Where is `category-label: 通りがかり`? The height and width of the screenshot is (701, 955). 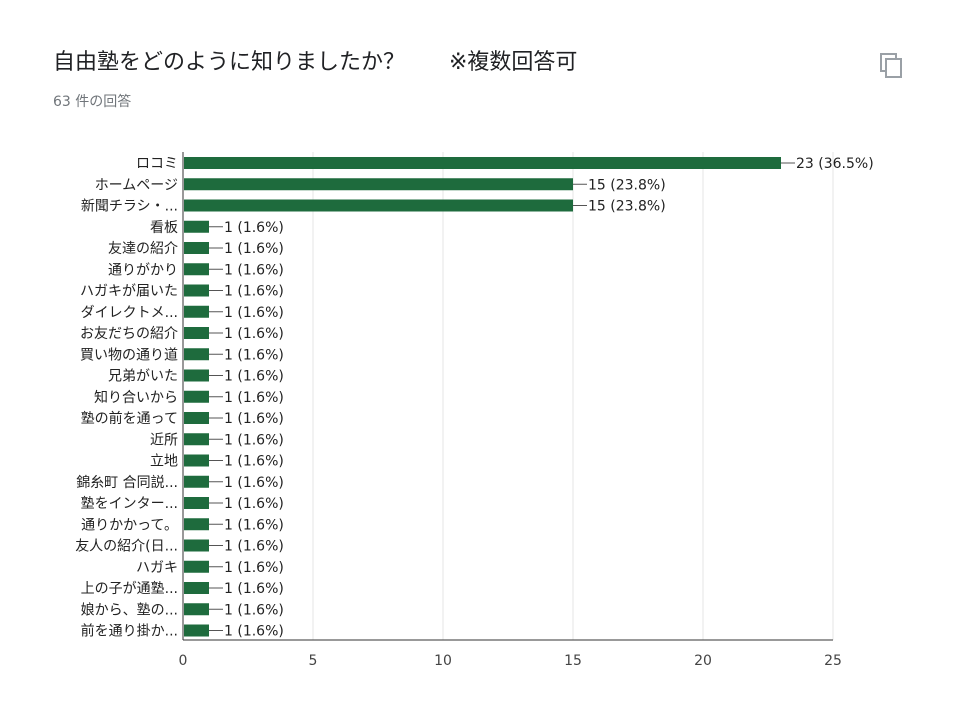
category-label: 通りがかり is located at coordinates (143, 270).